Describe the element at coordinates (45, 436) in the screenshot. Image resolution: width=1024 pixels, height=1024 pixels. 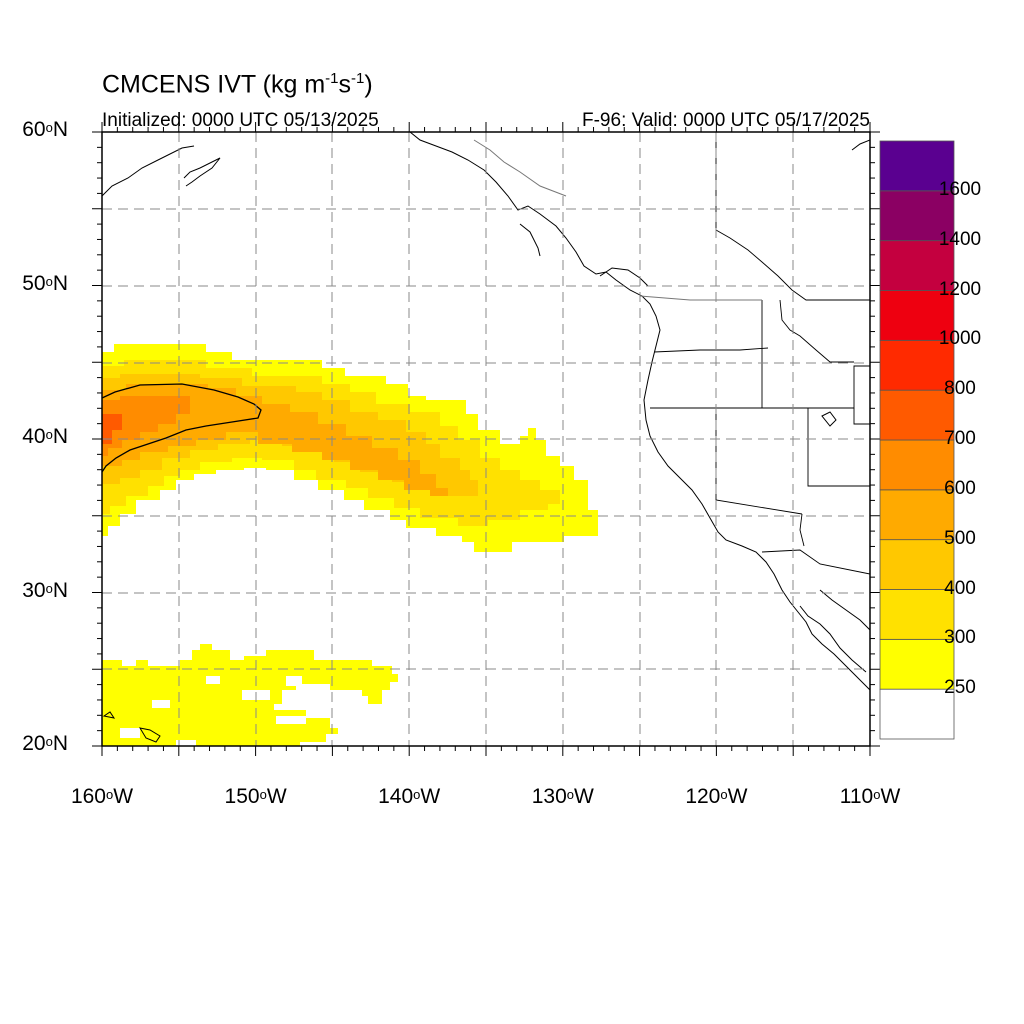
I see `lat-label-40: 40oN` at that location.